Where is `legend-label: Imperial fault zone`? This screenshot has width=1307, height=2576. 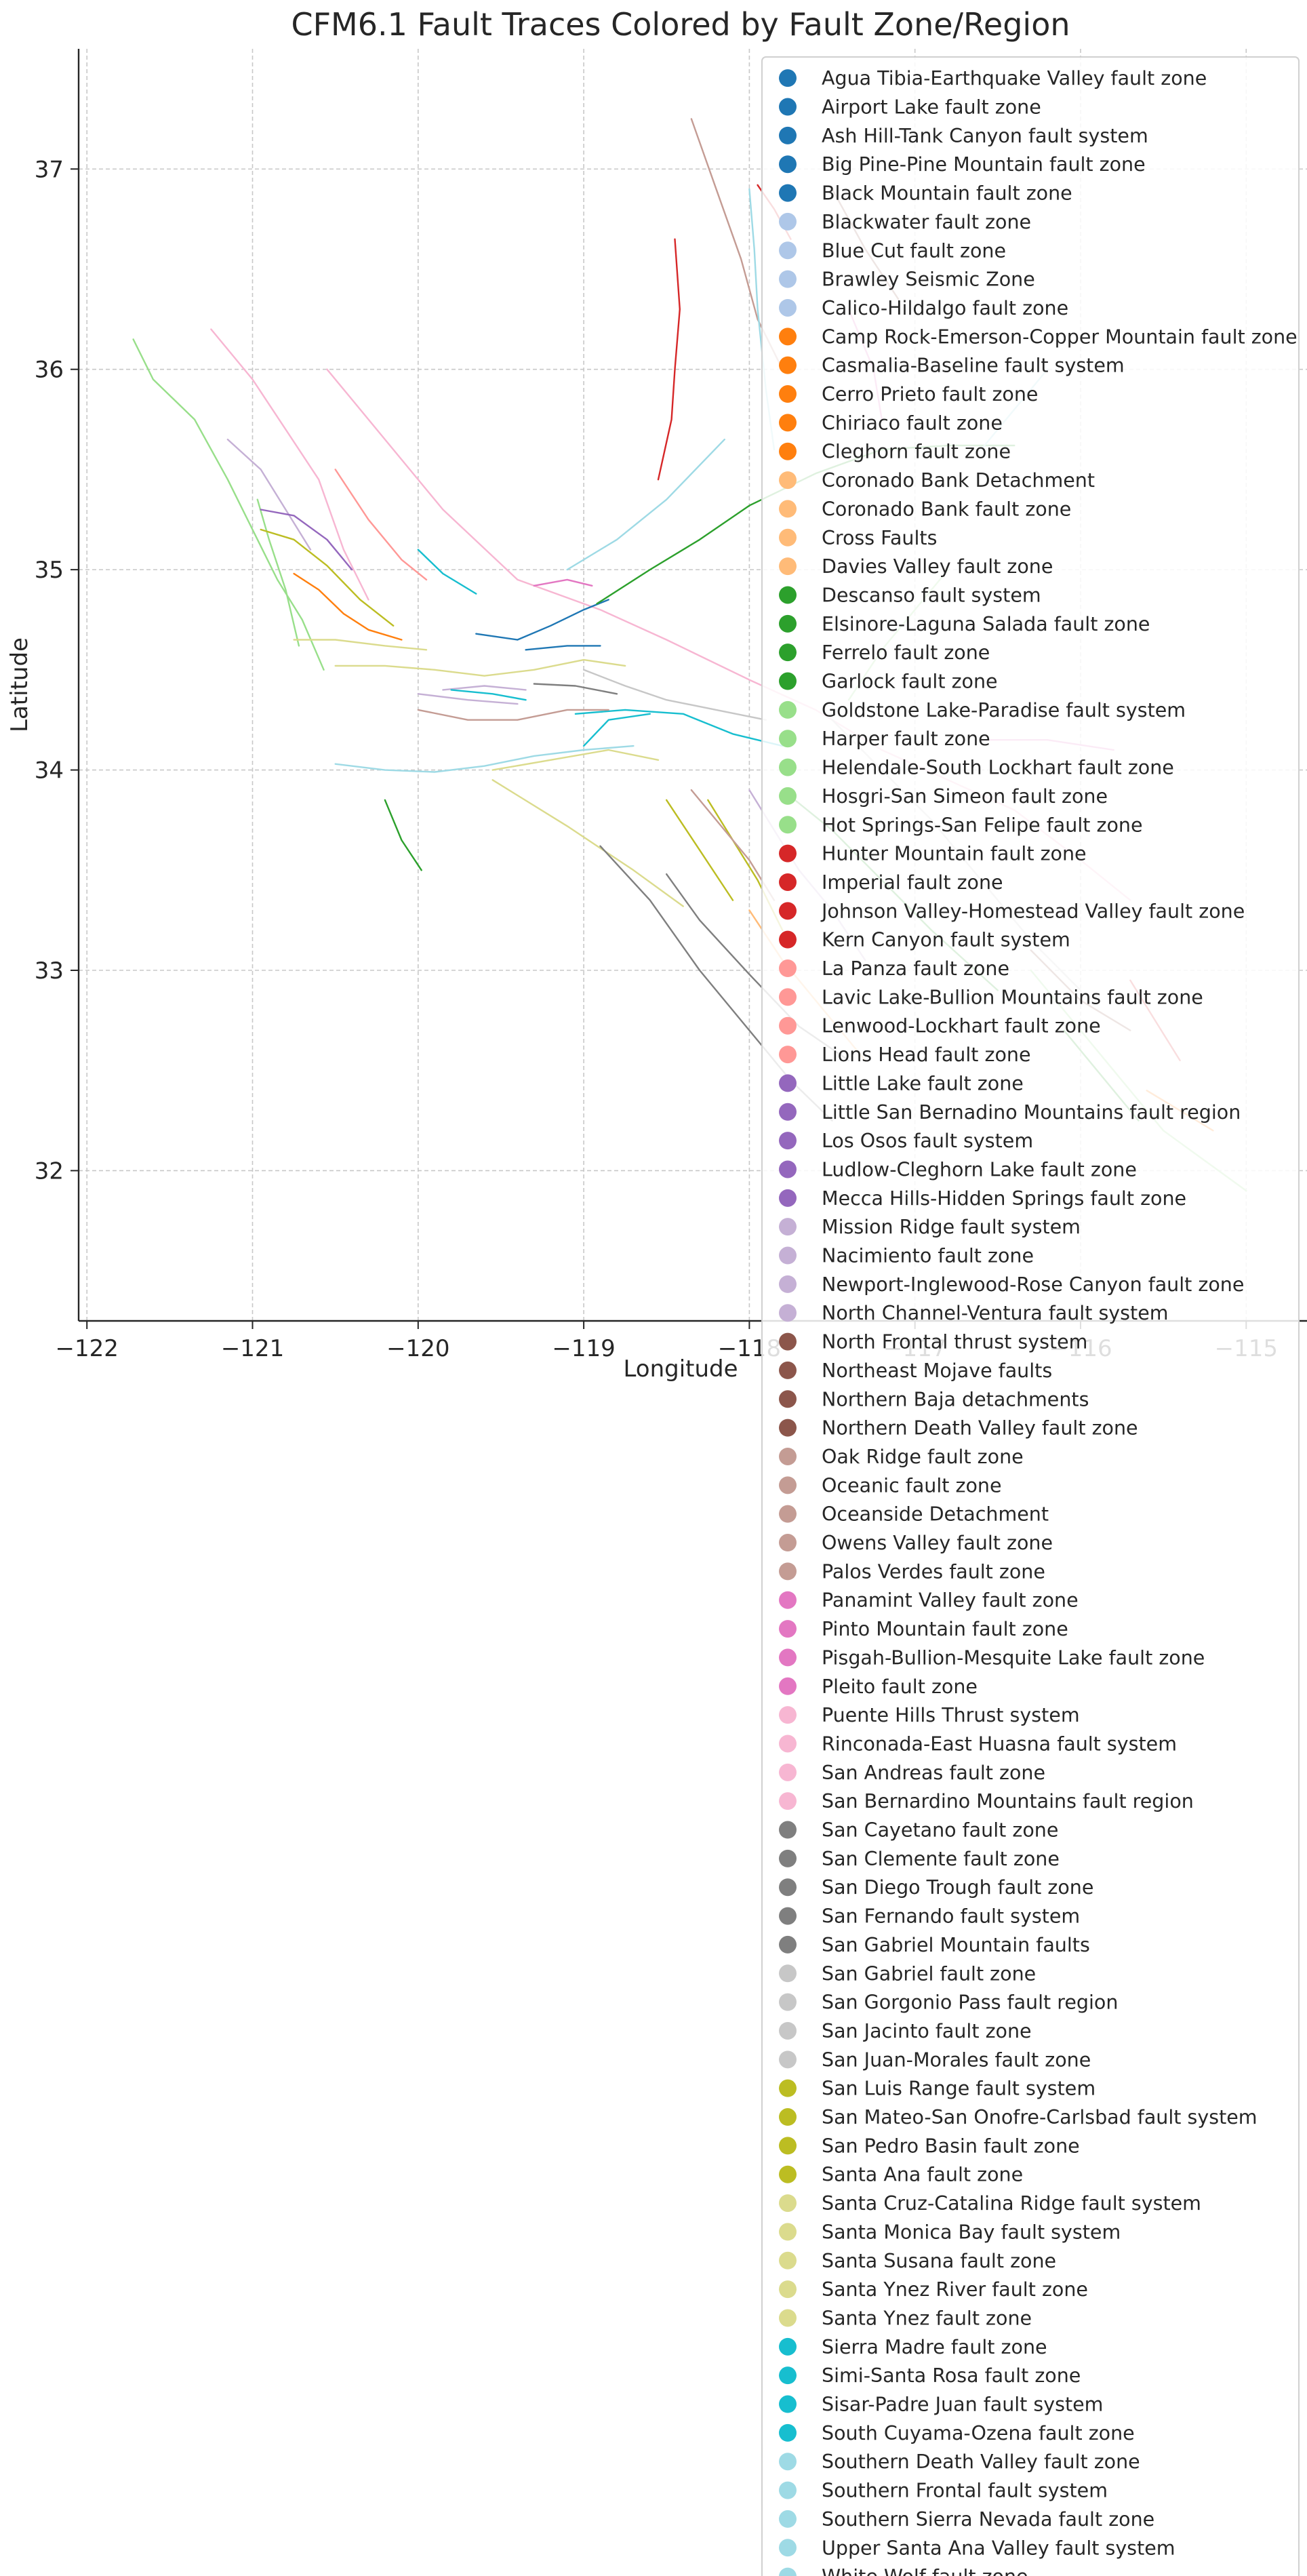
legend-label: Imperial fault zone is located at coordinates (912, 883).